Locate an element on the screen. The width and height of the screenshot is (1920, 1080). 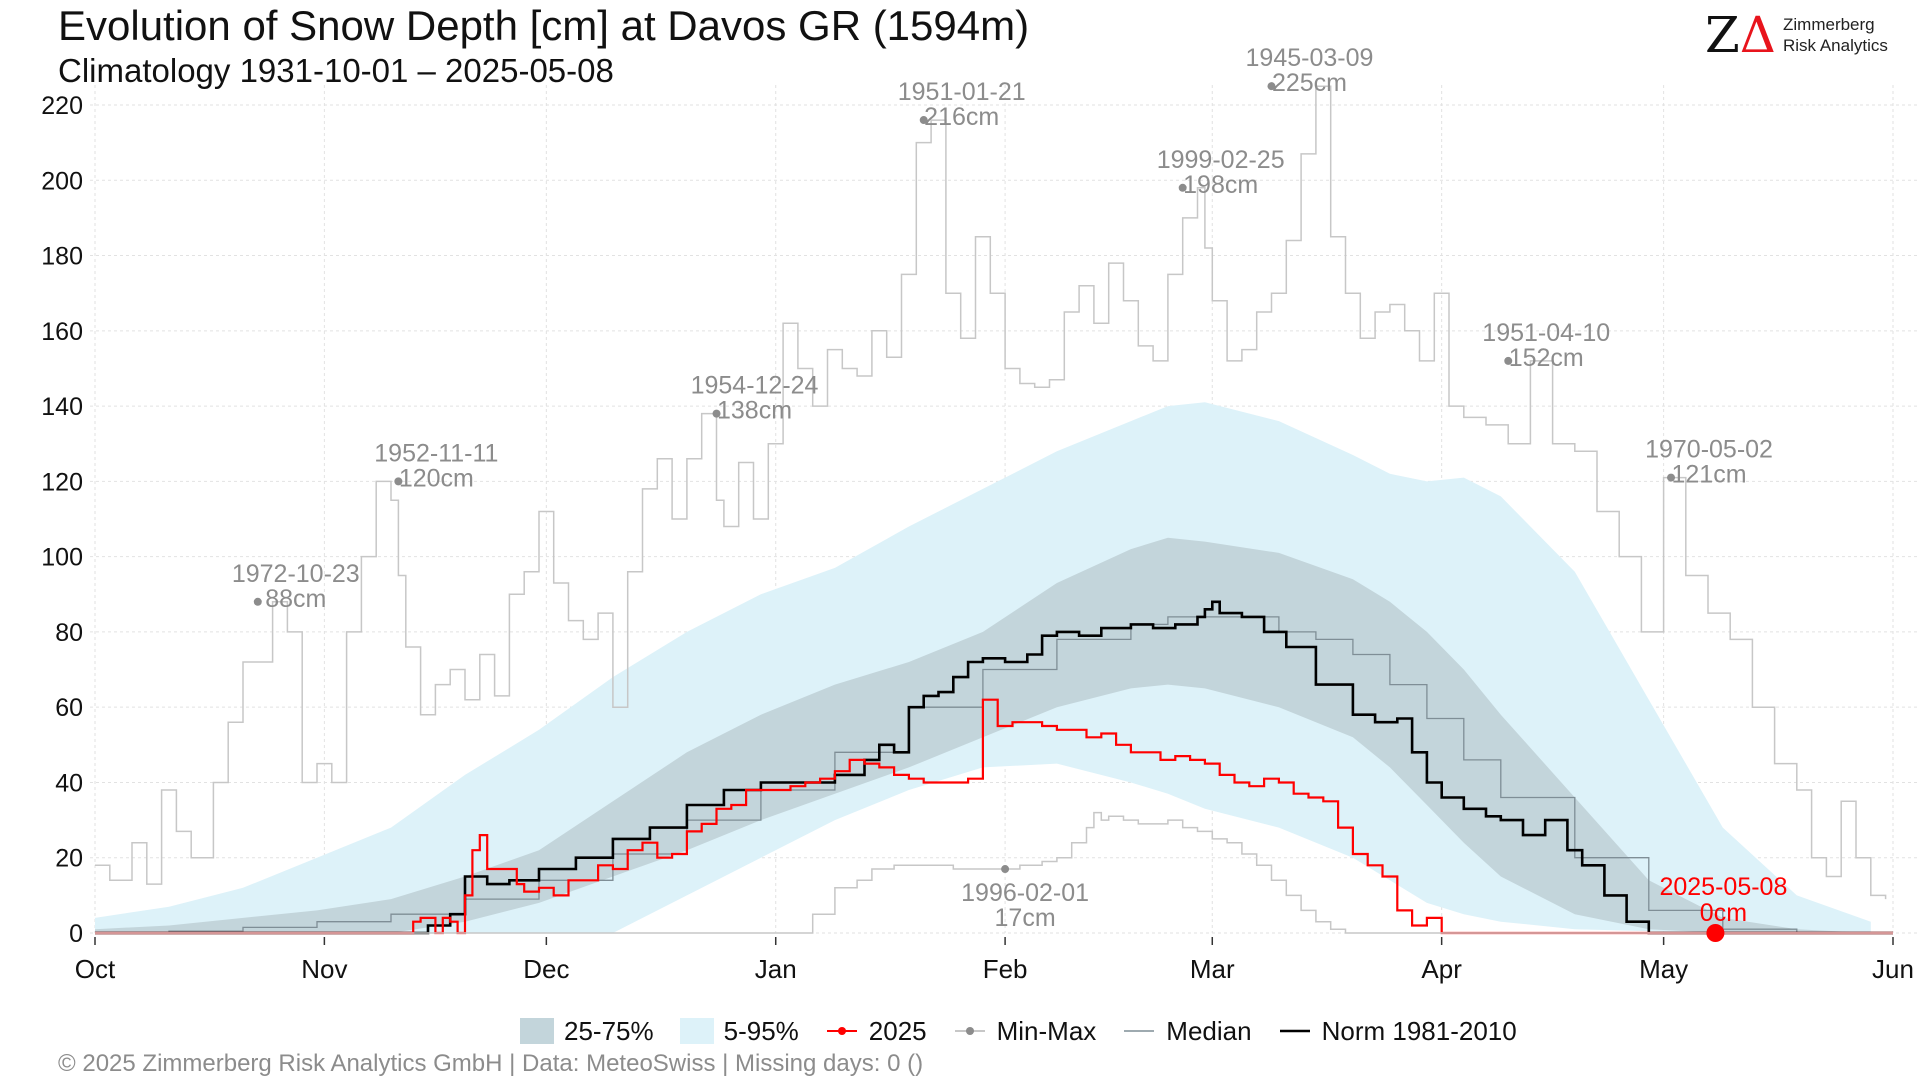
legend-item-median: Median is located at coordinates (1187, 1031).